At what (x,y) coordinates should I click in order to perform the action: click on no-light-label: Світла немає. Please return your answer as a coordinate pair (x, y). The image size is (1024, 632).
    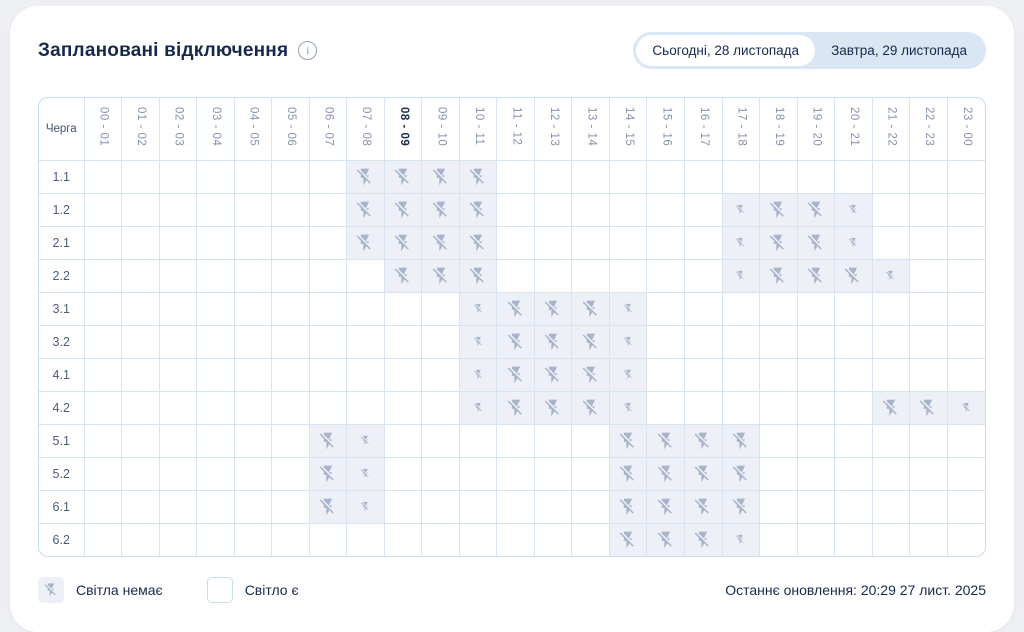
    Looking at the image, I should click on (119, 590).